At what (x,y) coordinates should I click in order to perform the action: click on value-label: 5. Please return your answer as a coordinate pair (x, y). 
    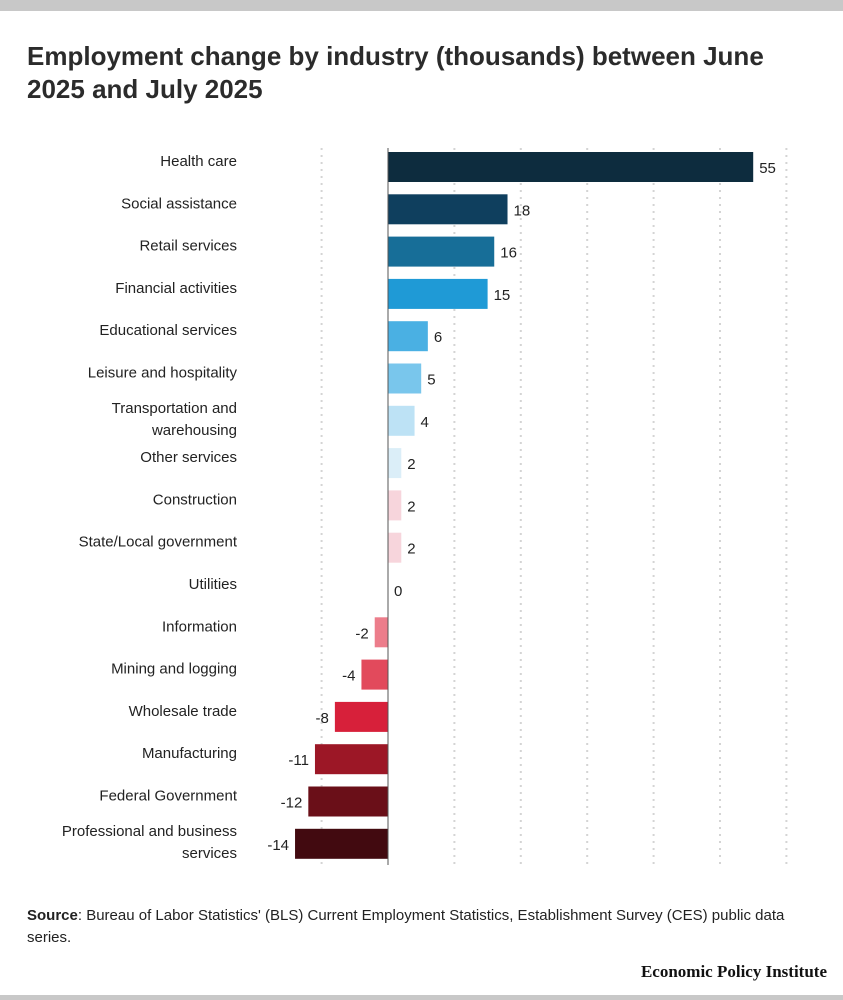
    Looking at the image, I should click on (431, 380).